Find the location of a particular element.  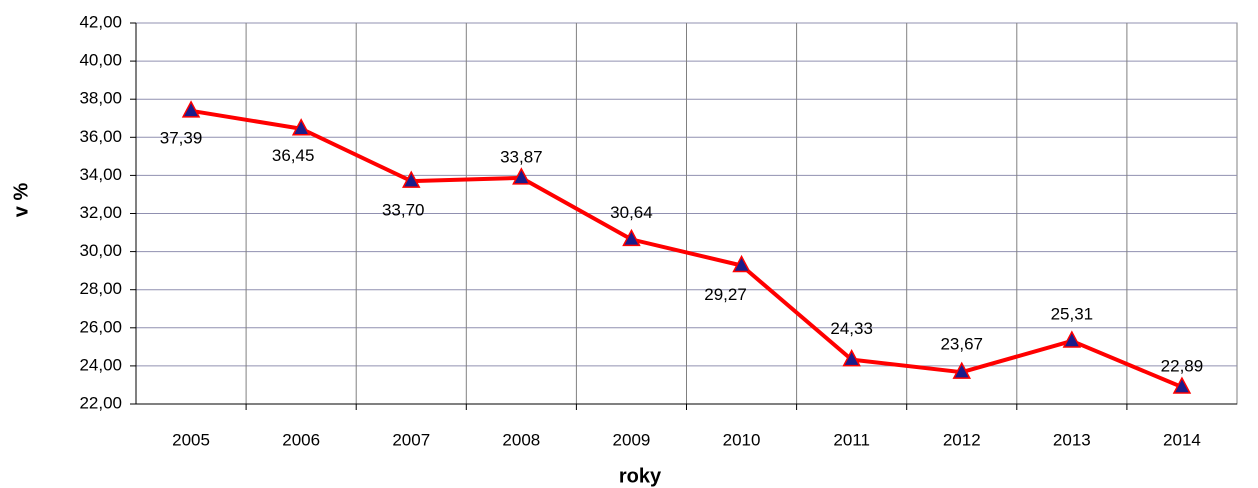

y-tick-label: 28,00 is located at coordinates (100, 288).